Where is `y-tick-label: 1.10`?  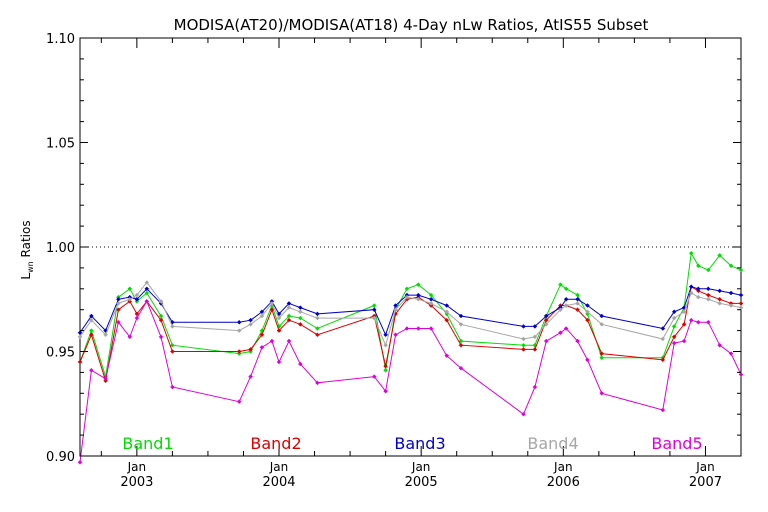
y-tick-label: 1.10 is located at coordinates (60, 39).